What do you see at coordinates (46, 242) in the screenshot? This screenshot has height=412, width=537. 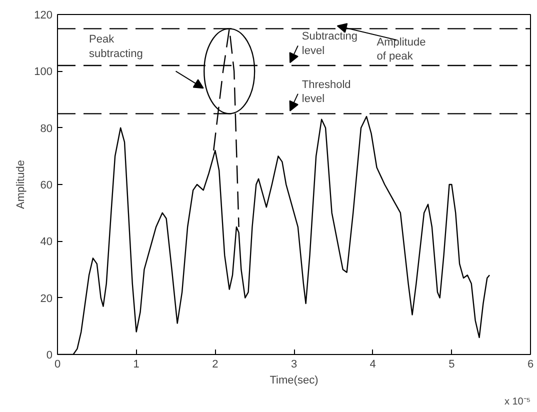 I see `y-tick-label: 40` at bounding box center [46, 242].